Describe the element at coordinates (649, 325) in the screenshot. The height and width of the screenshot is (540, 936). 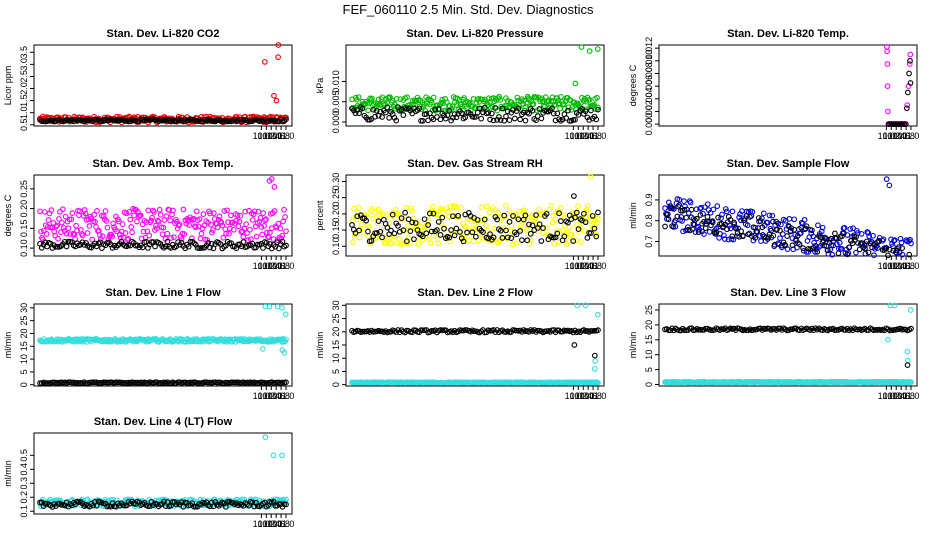
I see `y-tick-label: 20` at that location.